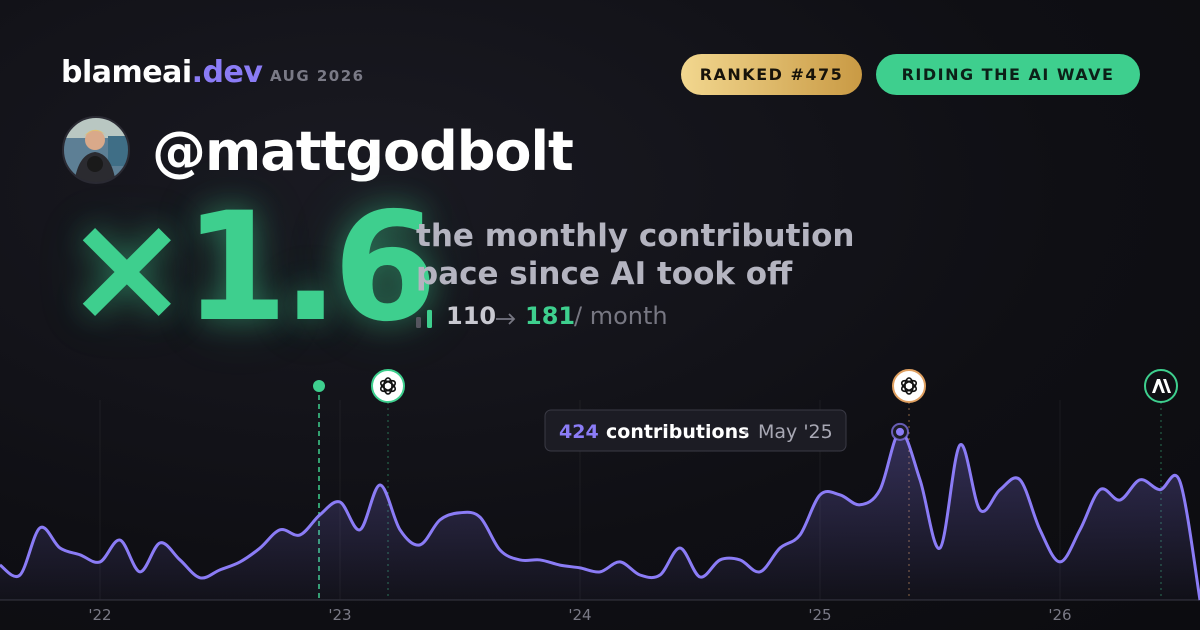  Describe the element at coordinates (621, 316) in the screenshot. I see `pace-unit: / month` at that location.